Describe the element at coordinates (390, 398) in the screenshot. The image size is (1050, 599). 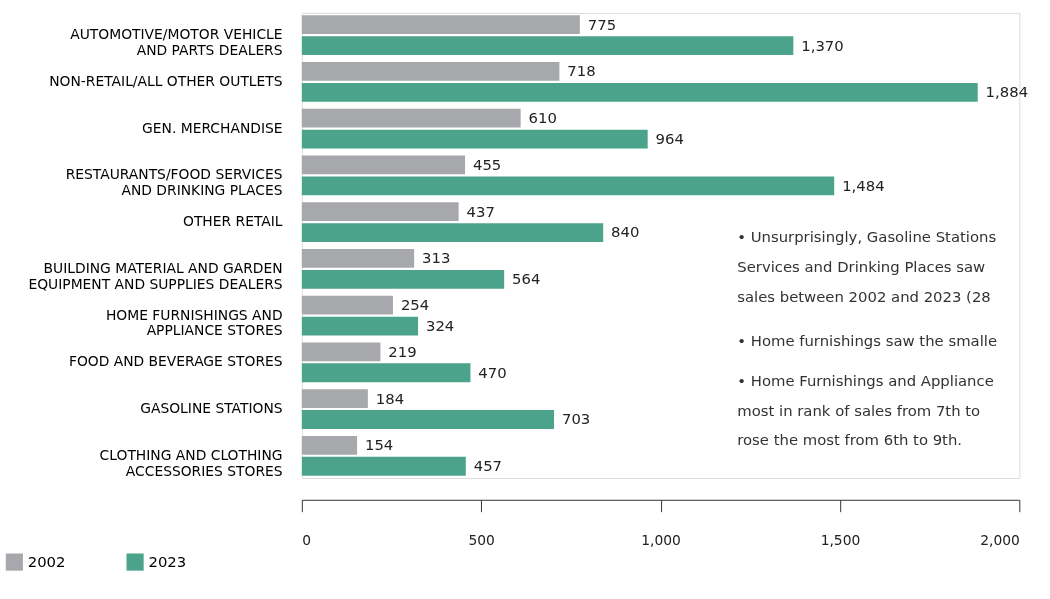
I see `data-label: 184` at that location.